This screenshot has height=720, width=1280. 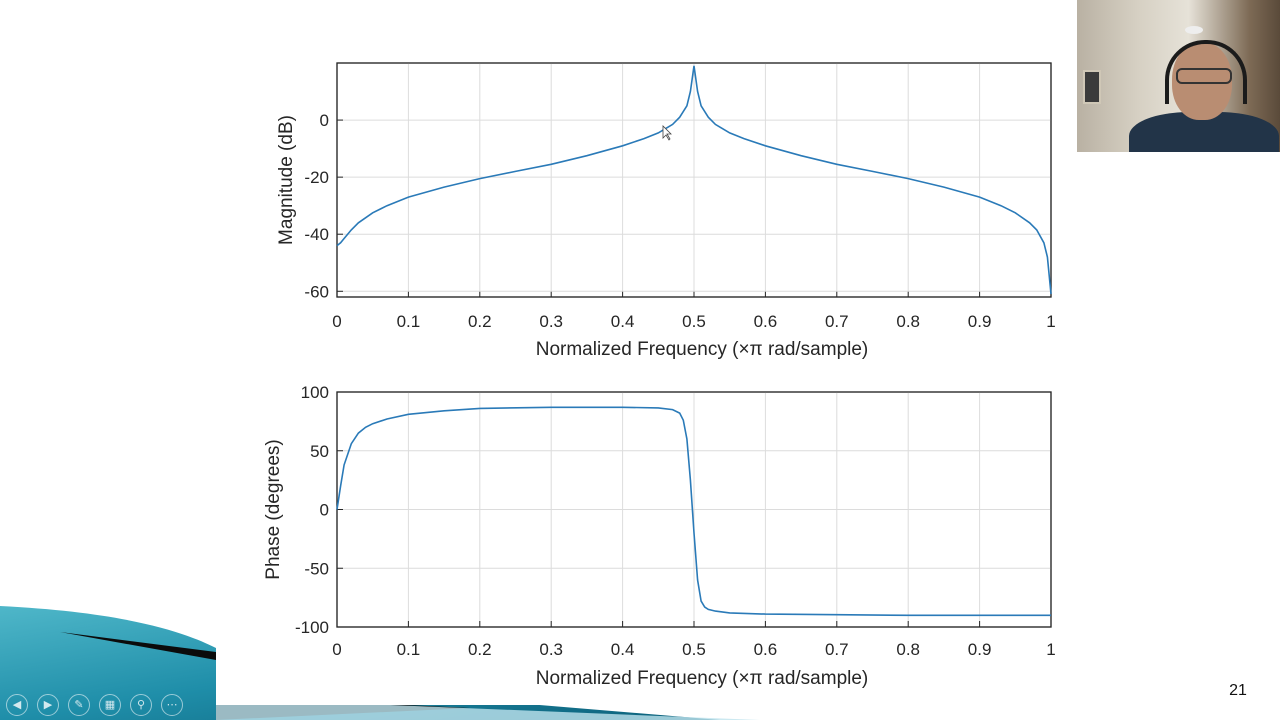 What do you see at coordinates (286, 180) in the screenshot?
I see `y-axis-label: Magnitude (dB)` at bounding box center [286, 180].